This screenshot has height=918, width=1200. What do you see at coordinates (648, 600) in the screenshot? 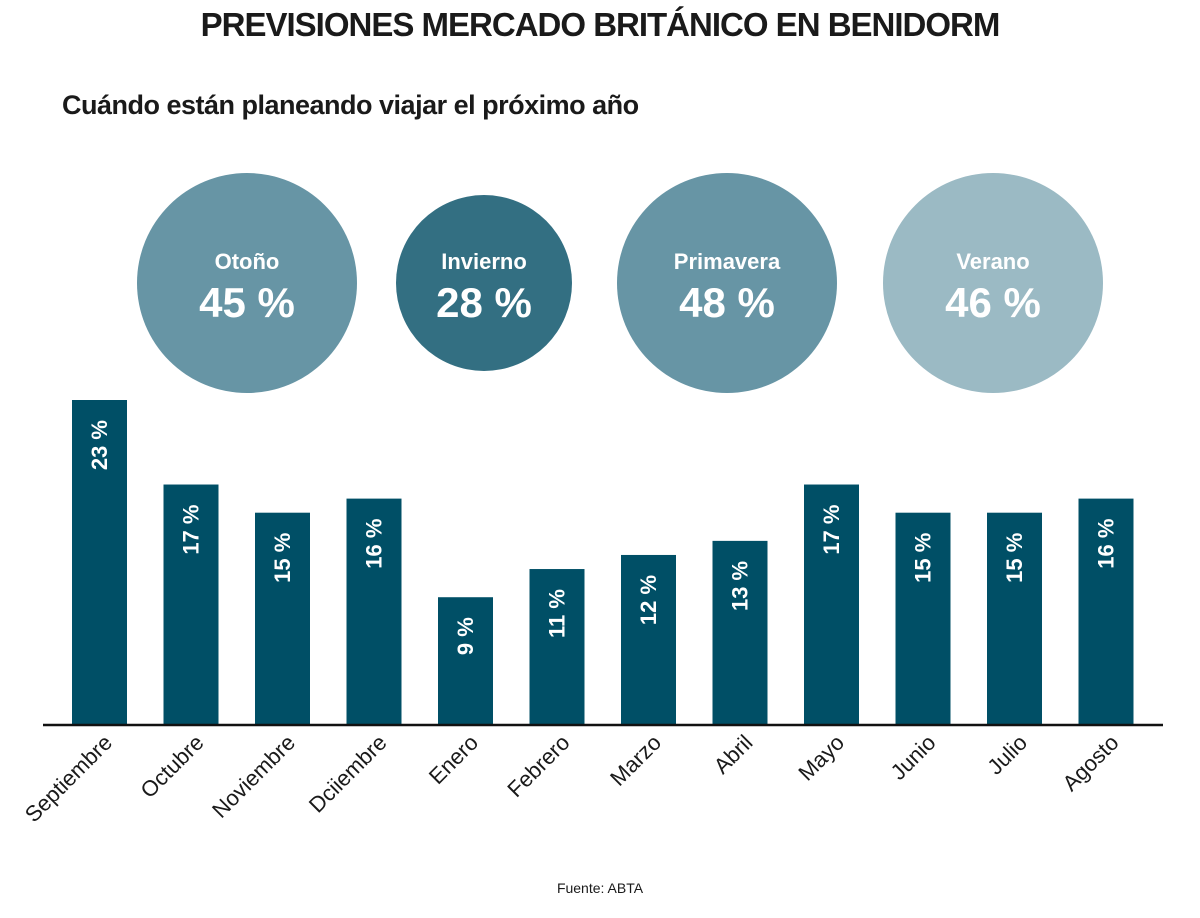
I see `bar-data-label: 12 %` at bounding box center [648, 600].